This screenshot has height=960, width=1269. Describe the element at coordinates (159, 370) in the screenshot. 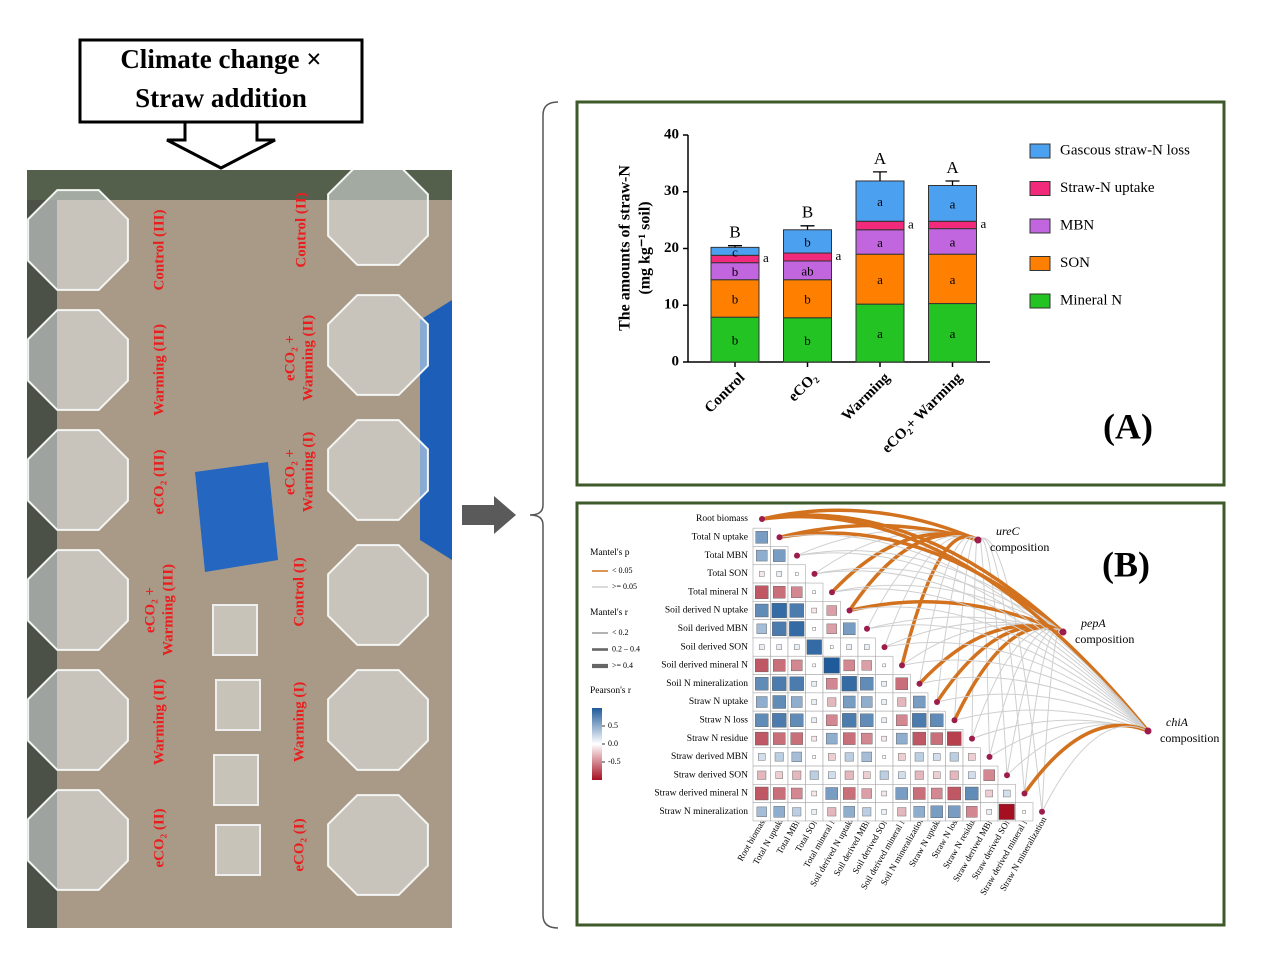

I see `plot-label: Warming (III)` at that location.